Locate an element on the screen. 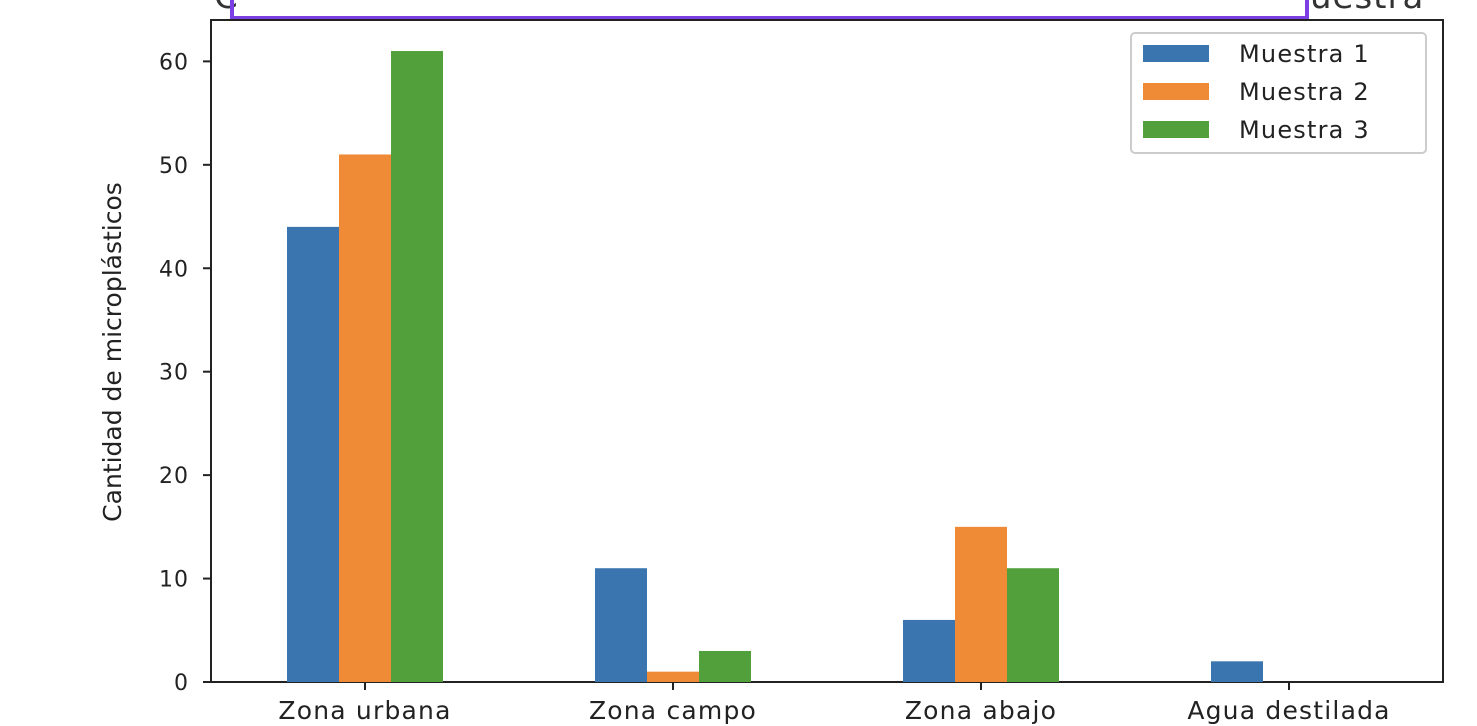 This screenshot has height=726, width=1477. header-right-fragment: uestra is located at coordinates (1367, 8).